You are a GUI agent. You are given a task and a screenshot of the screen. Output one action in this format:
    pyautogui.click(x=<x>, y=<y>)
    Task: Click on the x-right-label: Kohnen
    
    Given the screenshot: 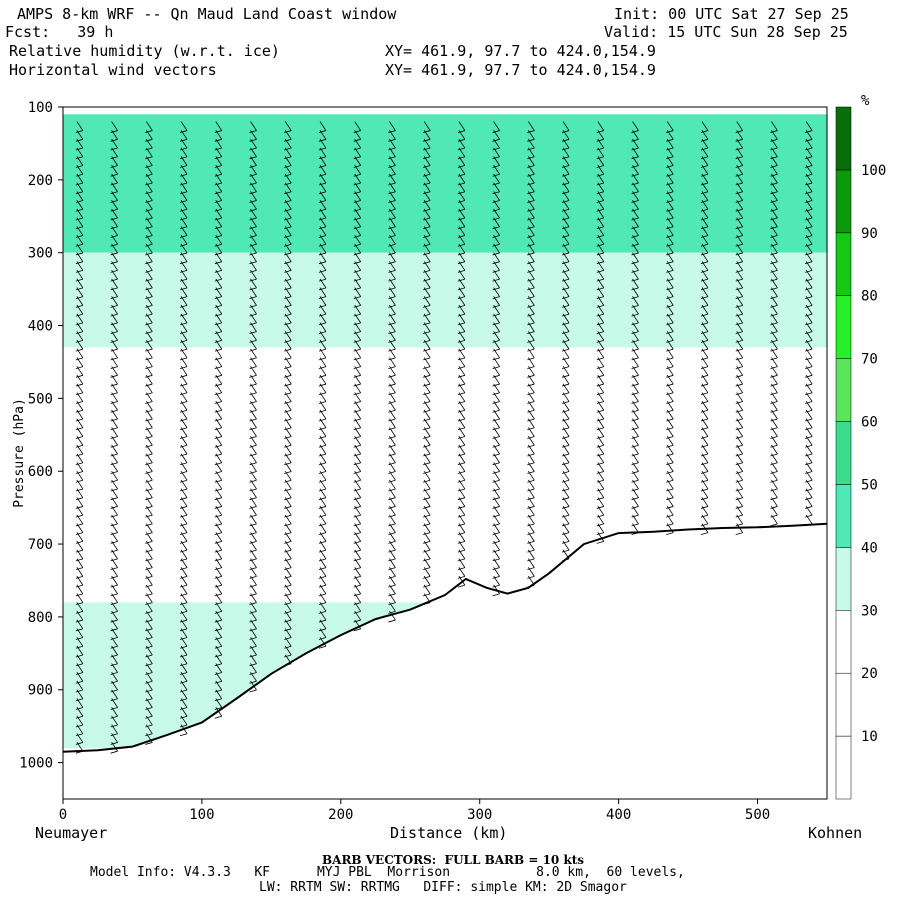 What is the action you would take?
    pyautogui.click(x=835, y=833)
    